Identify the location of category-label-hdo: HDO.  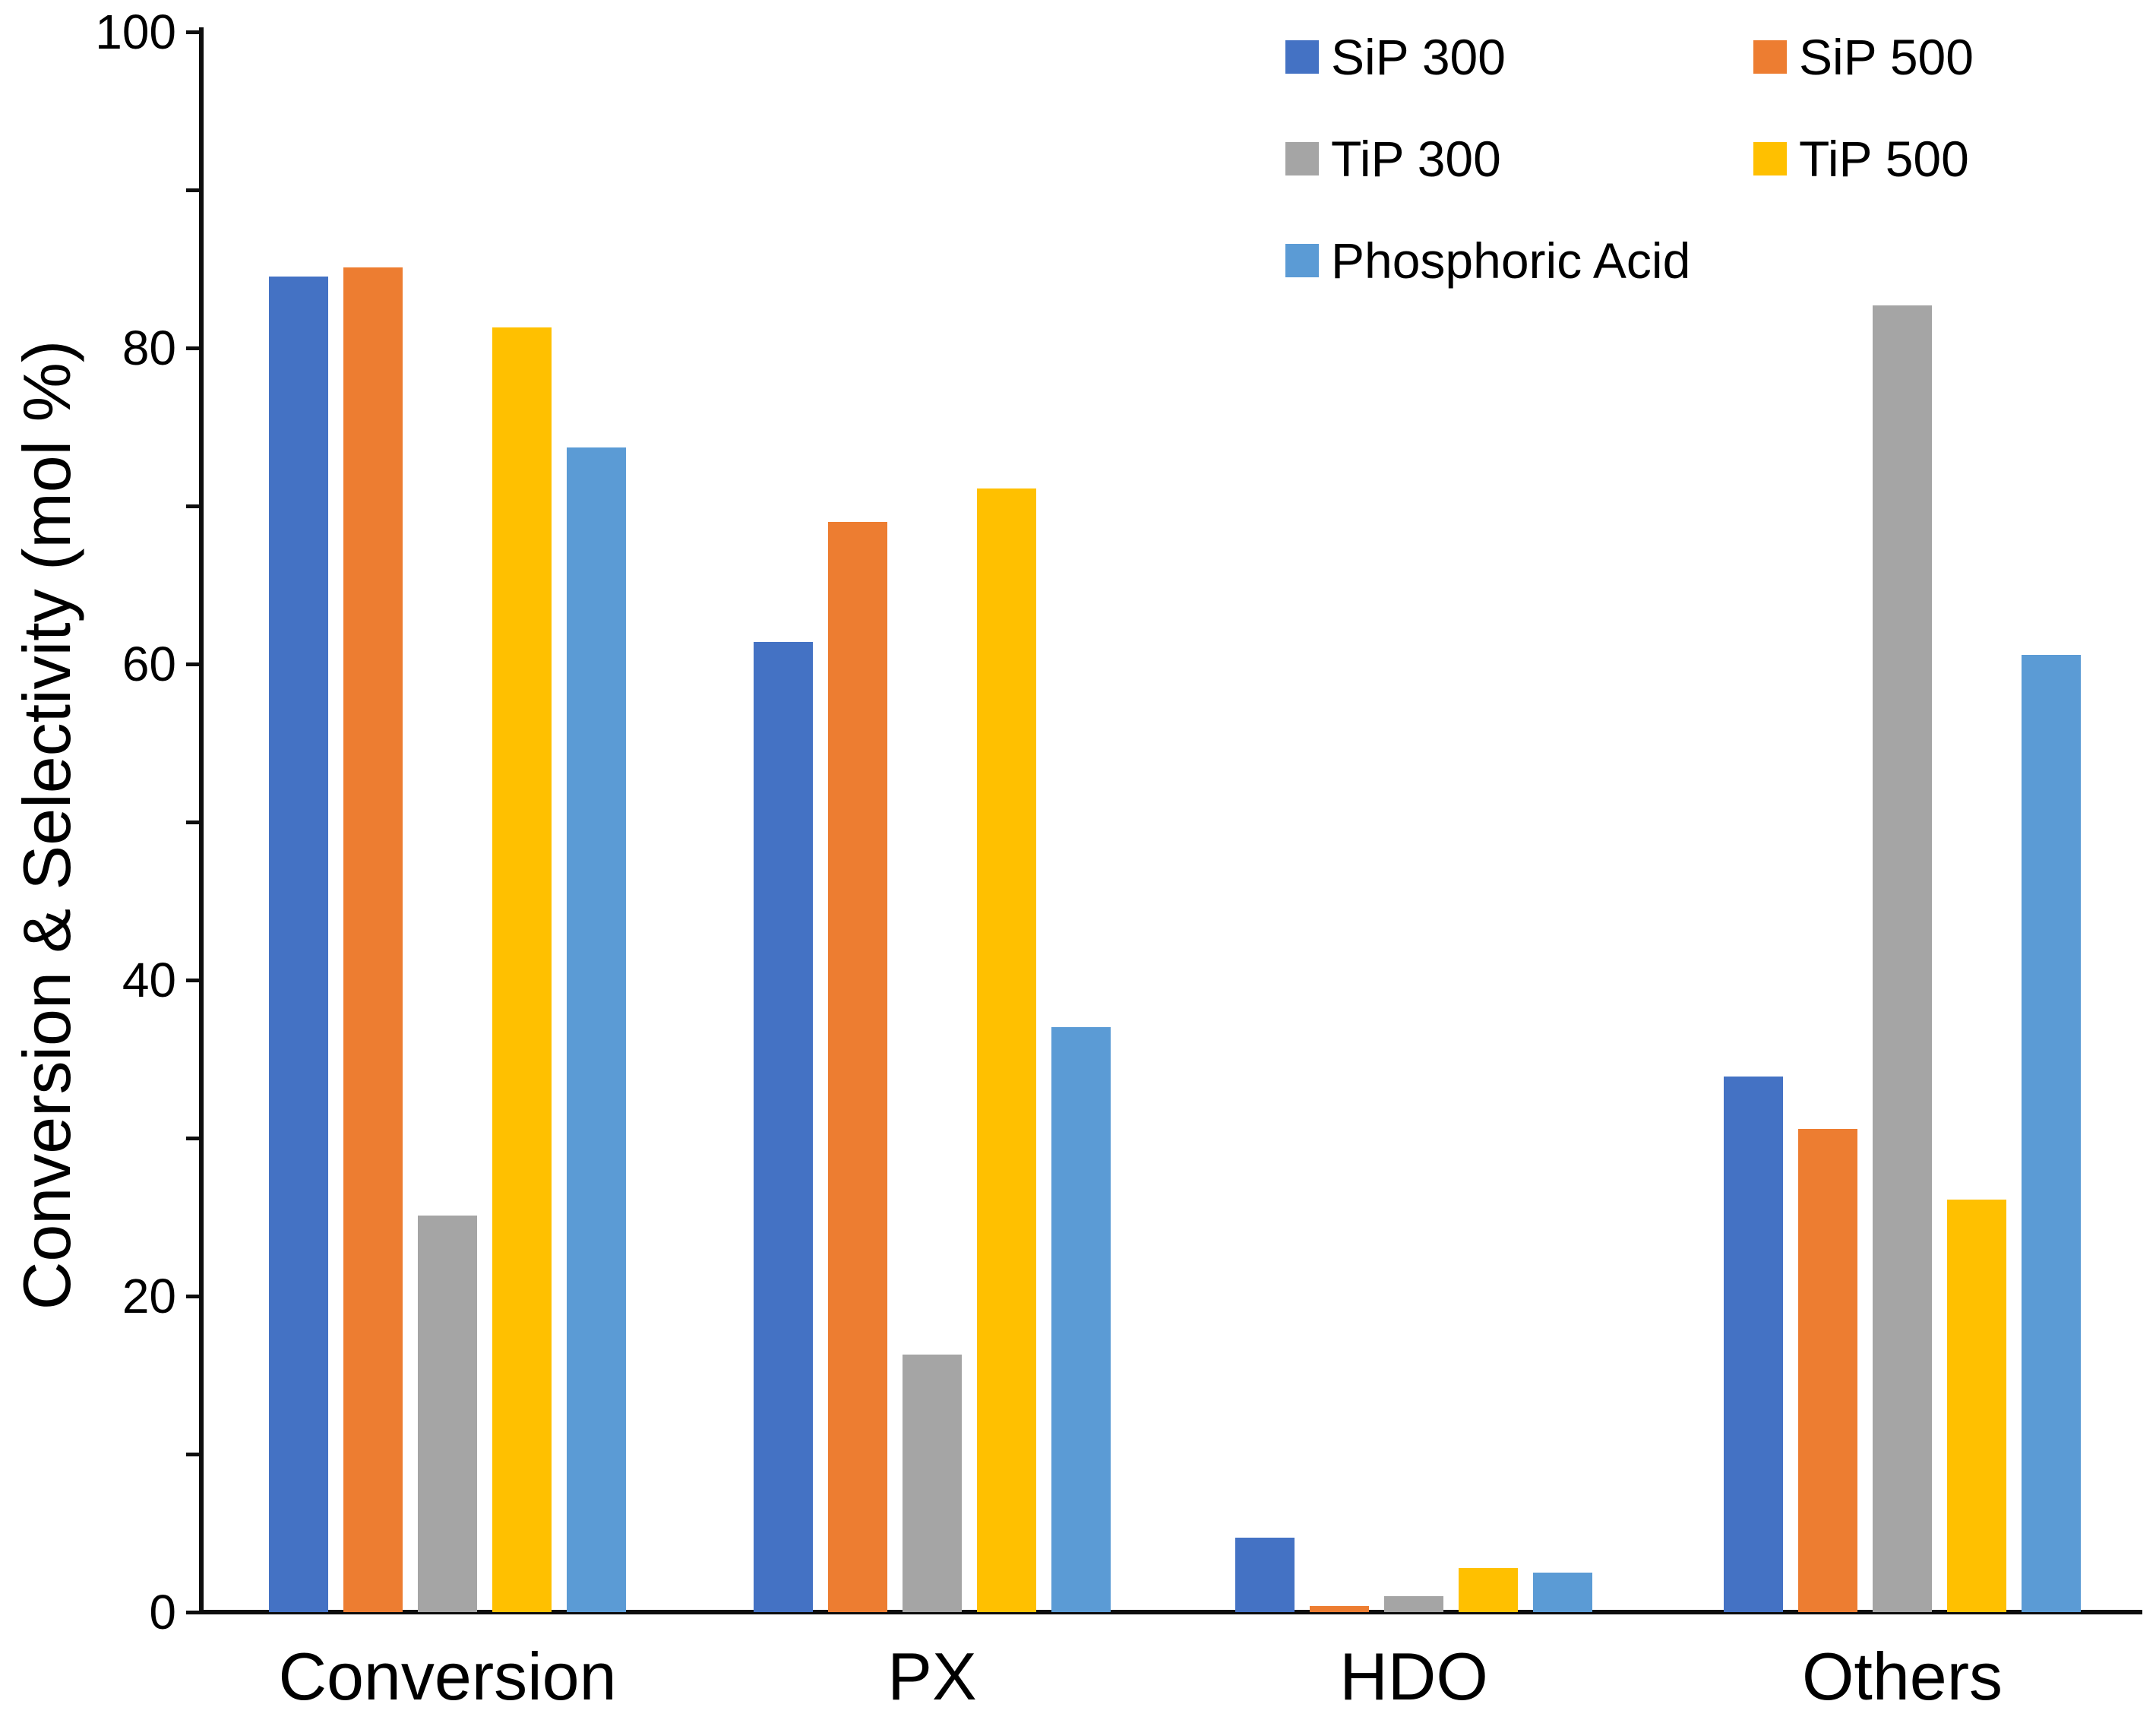
(1413, 1676).